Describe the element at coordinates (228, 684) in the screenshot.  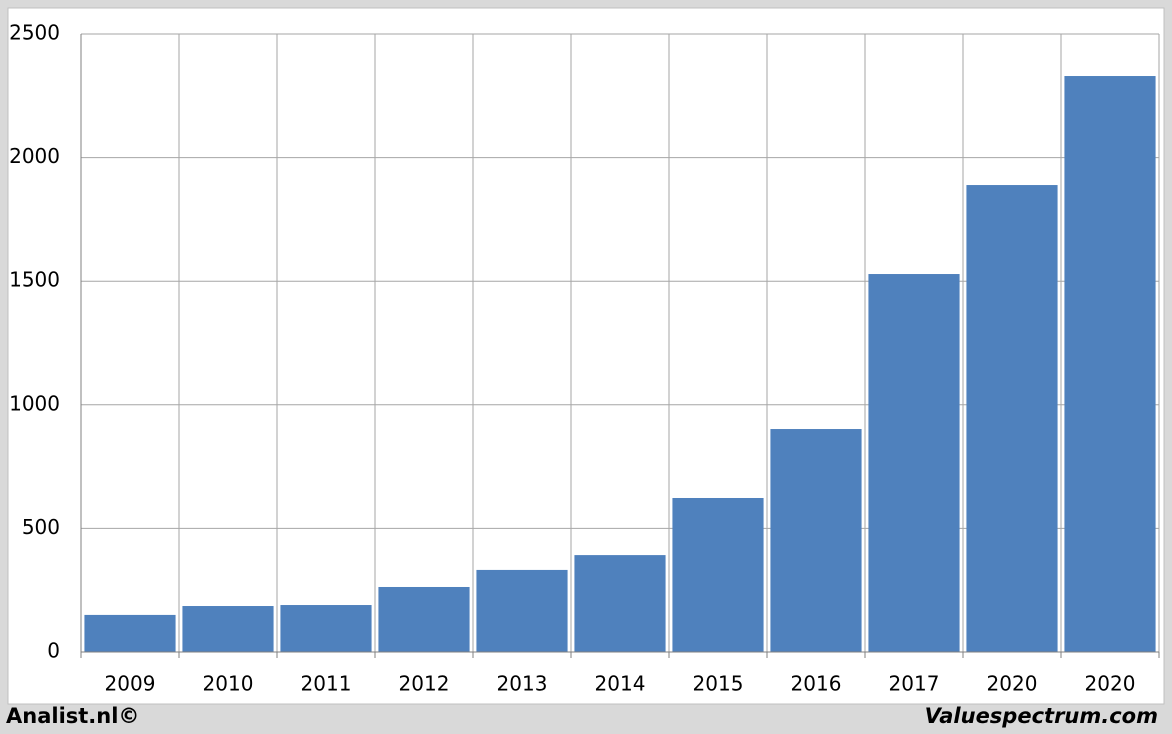
I see `x-tick-label: 2010` at that location.